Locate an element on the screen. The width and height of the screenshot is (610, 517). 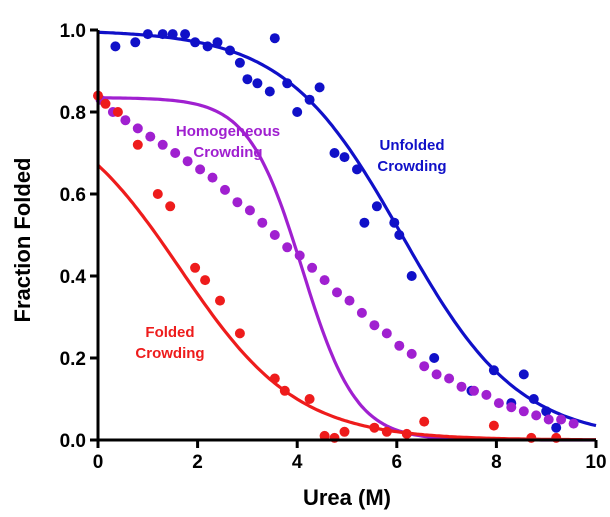
y-tick-label: 0.6 is located at coordinates (73, 195).